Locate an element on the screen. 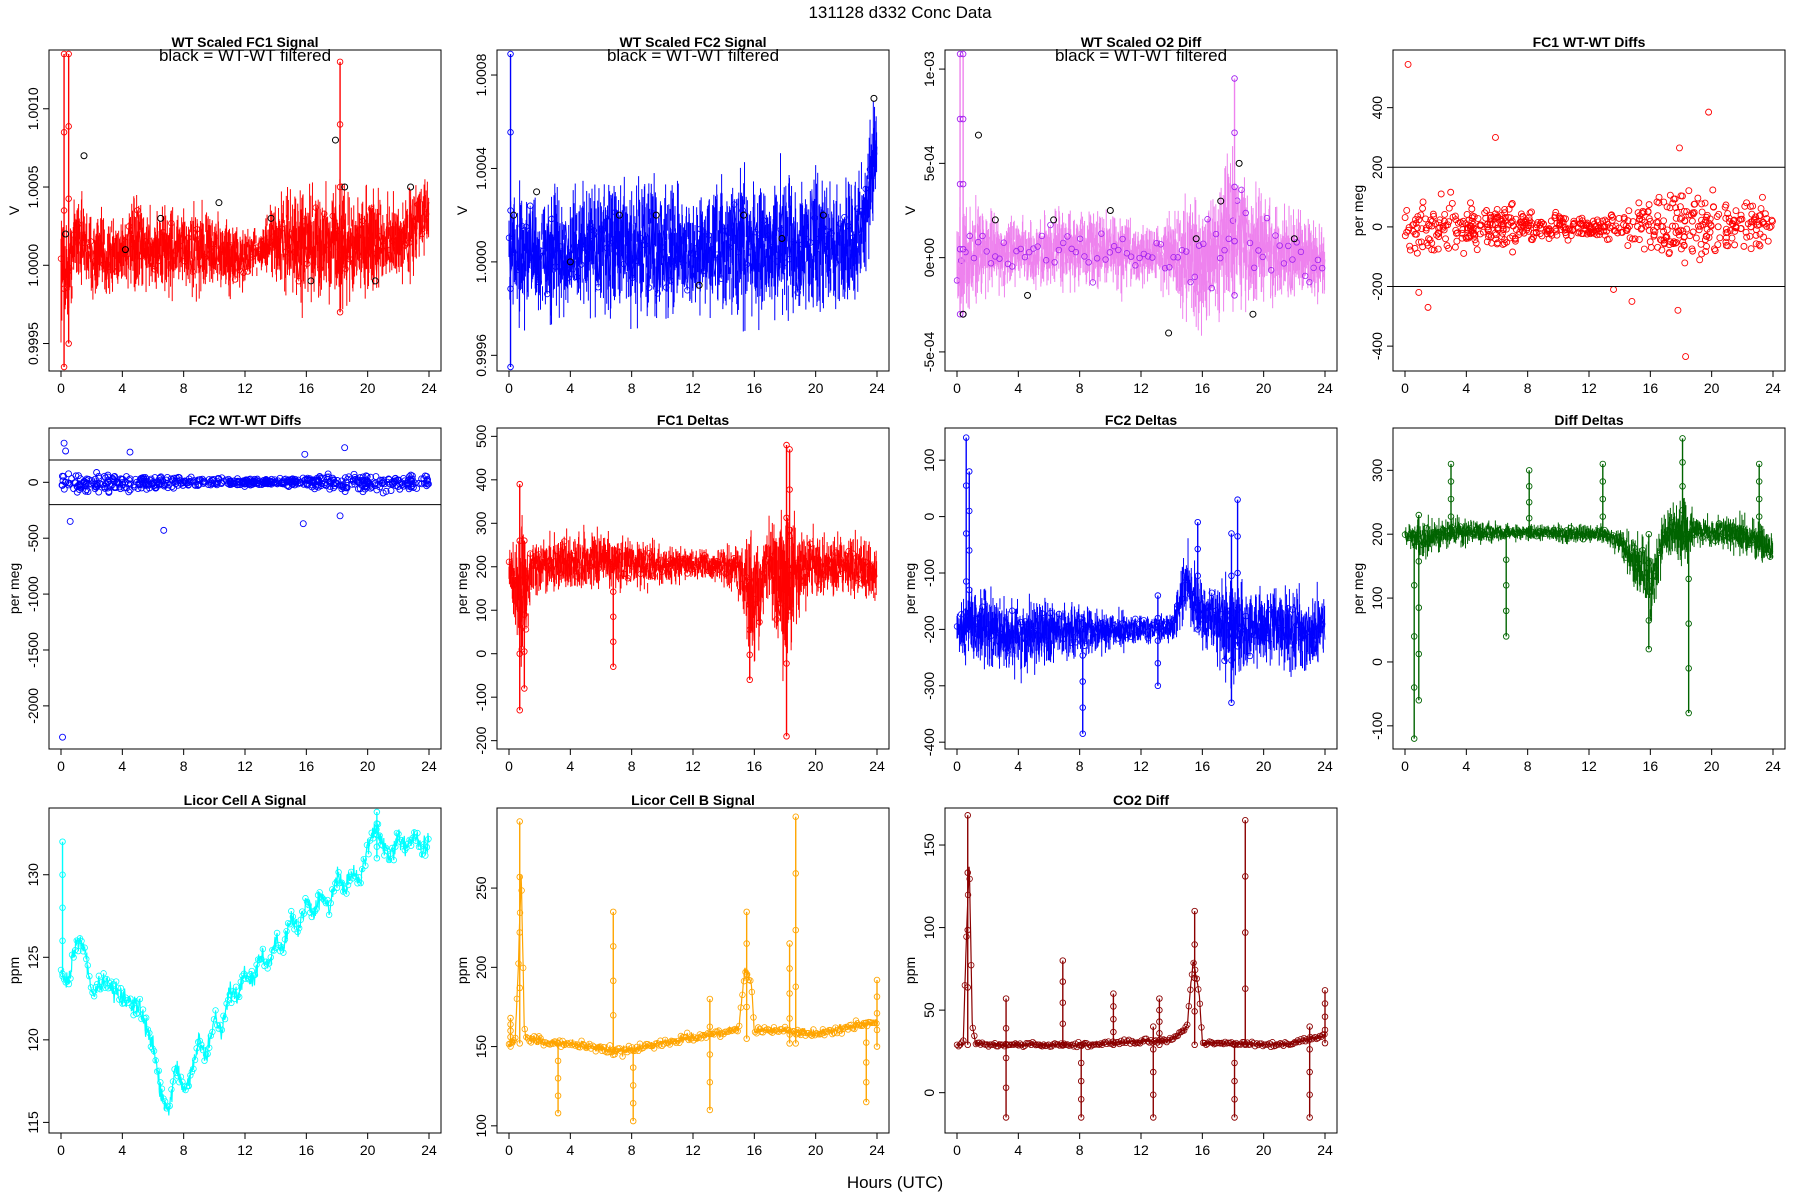 This screenshot has height=1200, width=1800. panel-note: black = WT-WT filtered is located at coordinates (245, 55).